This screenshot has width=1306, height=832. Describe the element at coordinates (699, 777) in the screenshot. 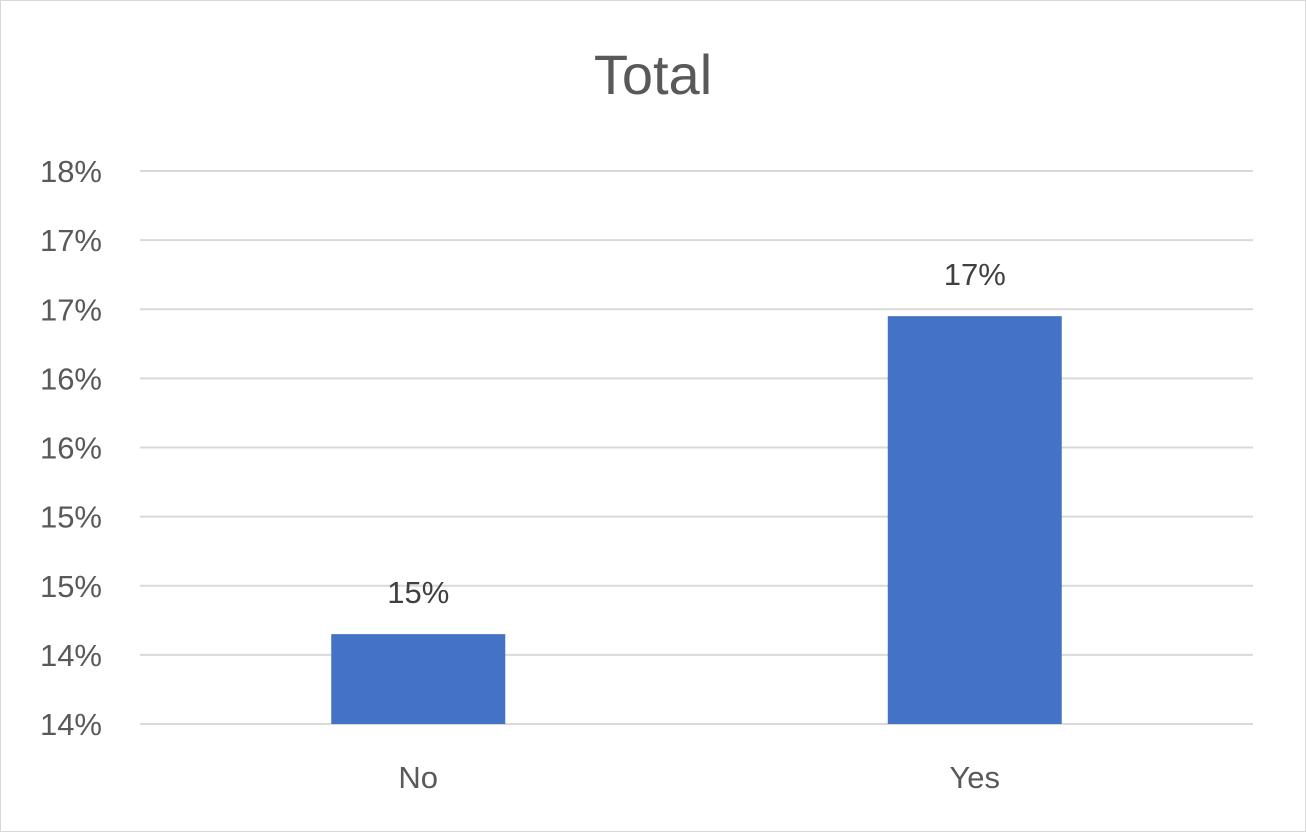

I see `x-axis-ticks: No Yes` at that location.